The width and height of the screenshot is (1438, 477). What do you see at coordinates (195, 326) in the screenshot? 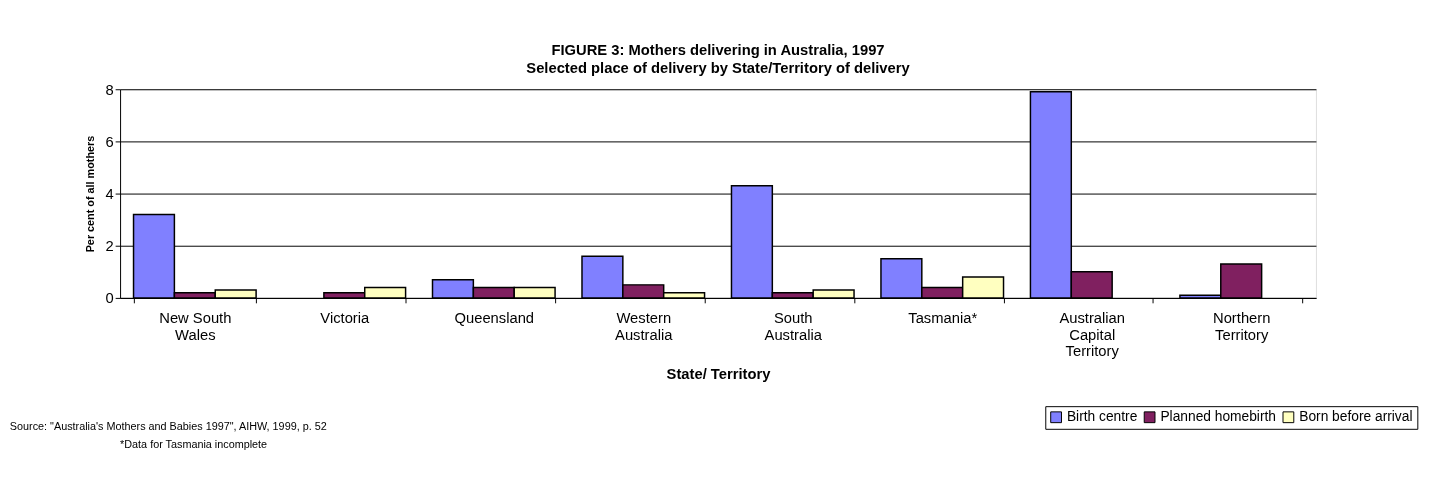
I see `x-tick-label: New South Wales` at bounding box center [195, 326].